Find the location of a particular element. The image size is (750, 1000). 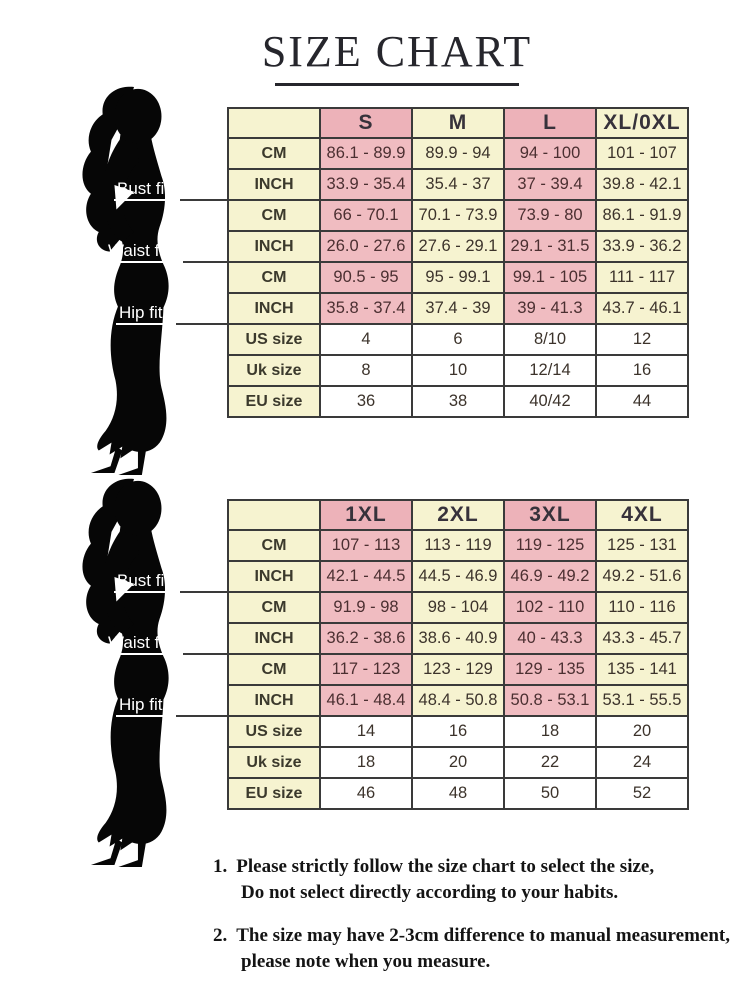

size-cell: 8 is located at coordinates (366, 370).